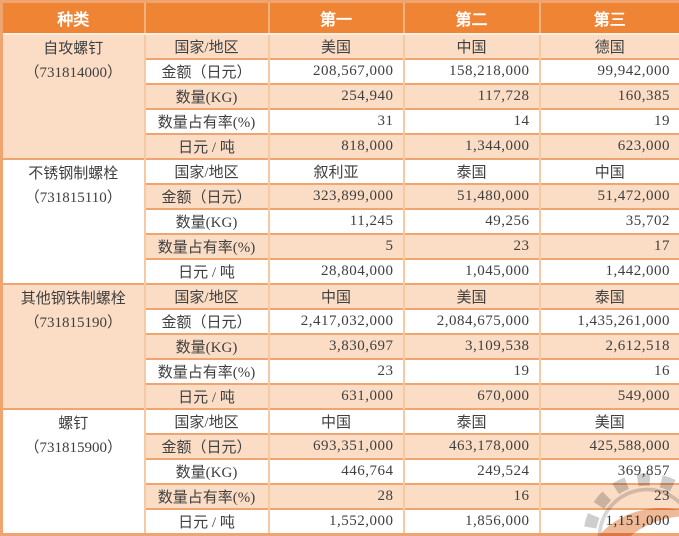 The image size is (679, 536). What do you see at coordinates (471, 471) in the screenshot?
I see `quantity-cell: 249,524` at bounding box center [471, 471].